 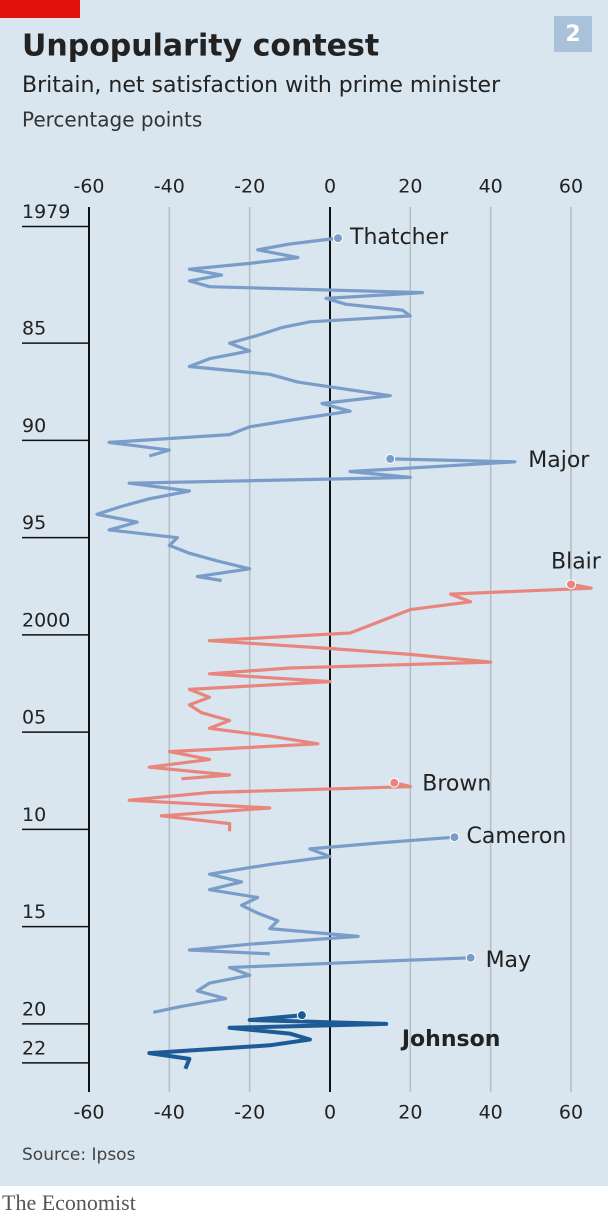 I want to click on source: Source: Ipsos, so click(x=79, y=1155).